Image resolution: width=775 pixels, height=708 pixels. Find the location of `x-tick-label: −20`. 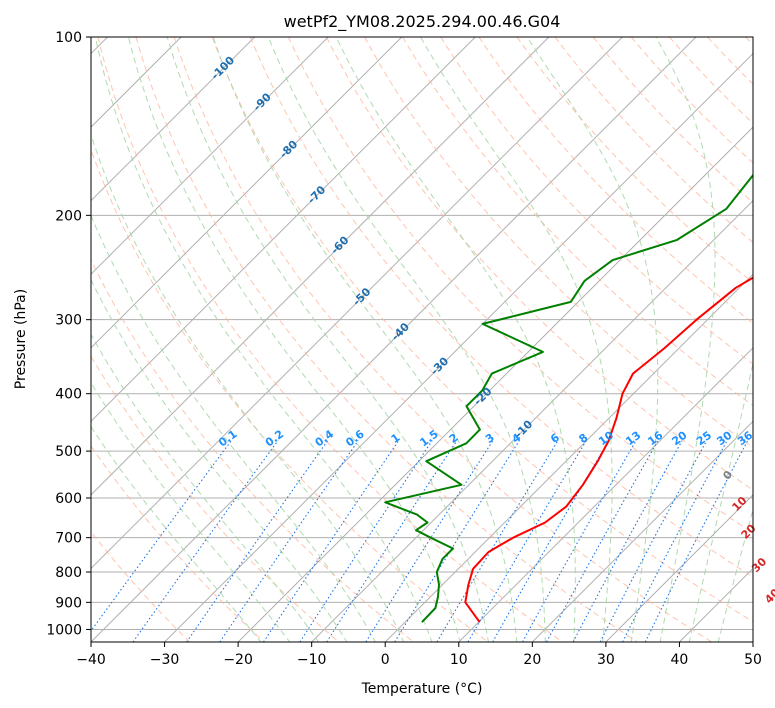

x-tick-label: −20 is located at coordinates (238, 660).